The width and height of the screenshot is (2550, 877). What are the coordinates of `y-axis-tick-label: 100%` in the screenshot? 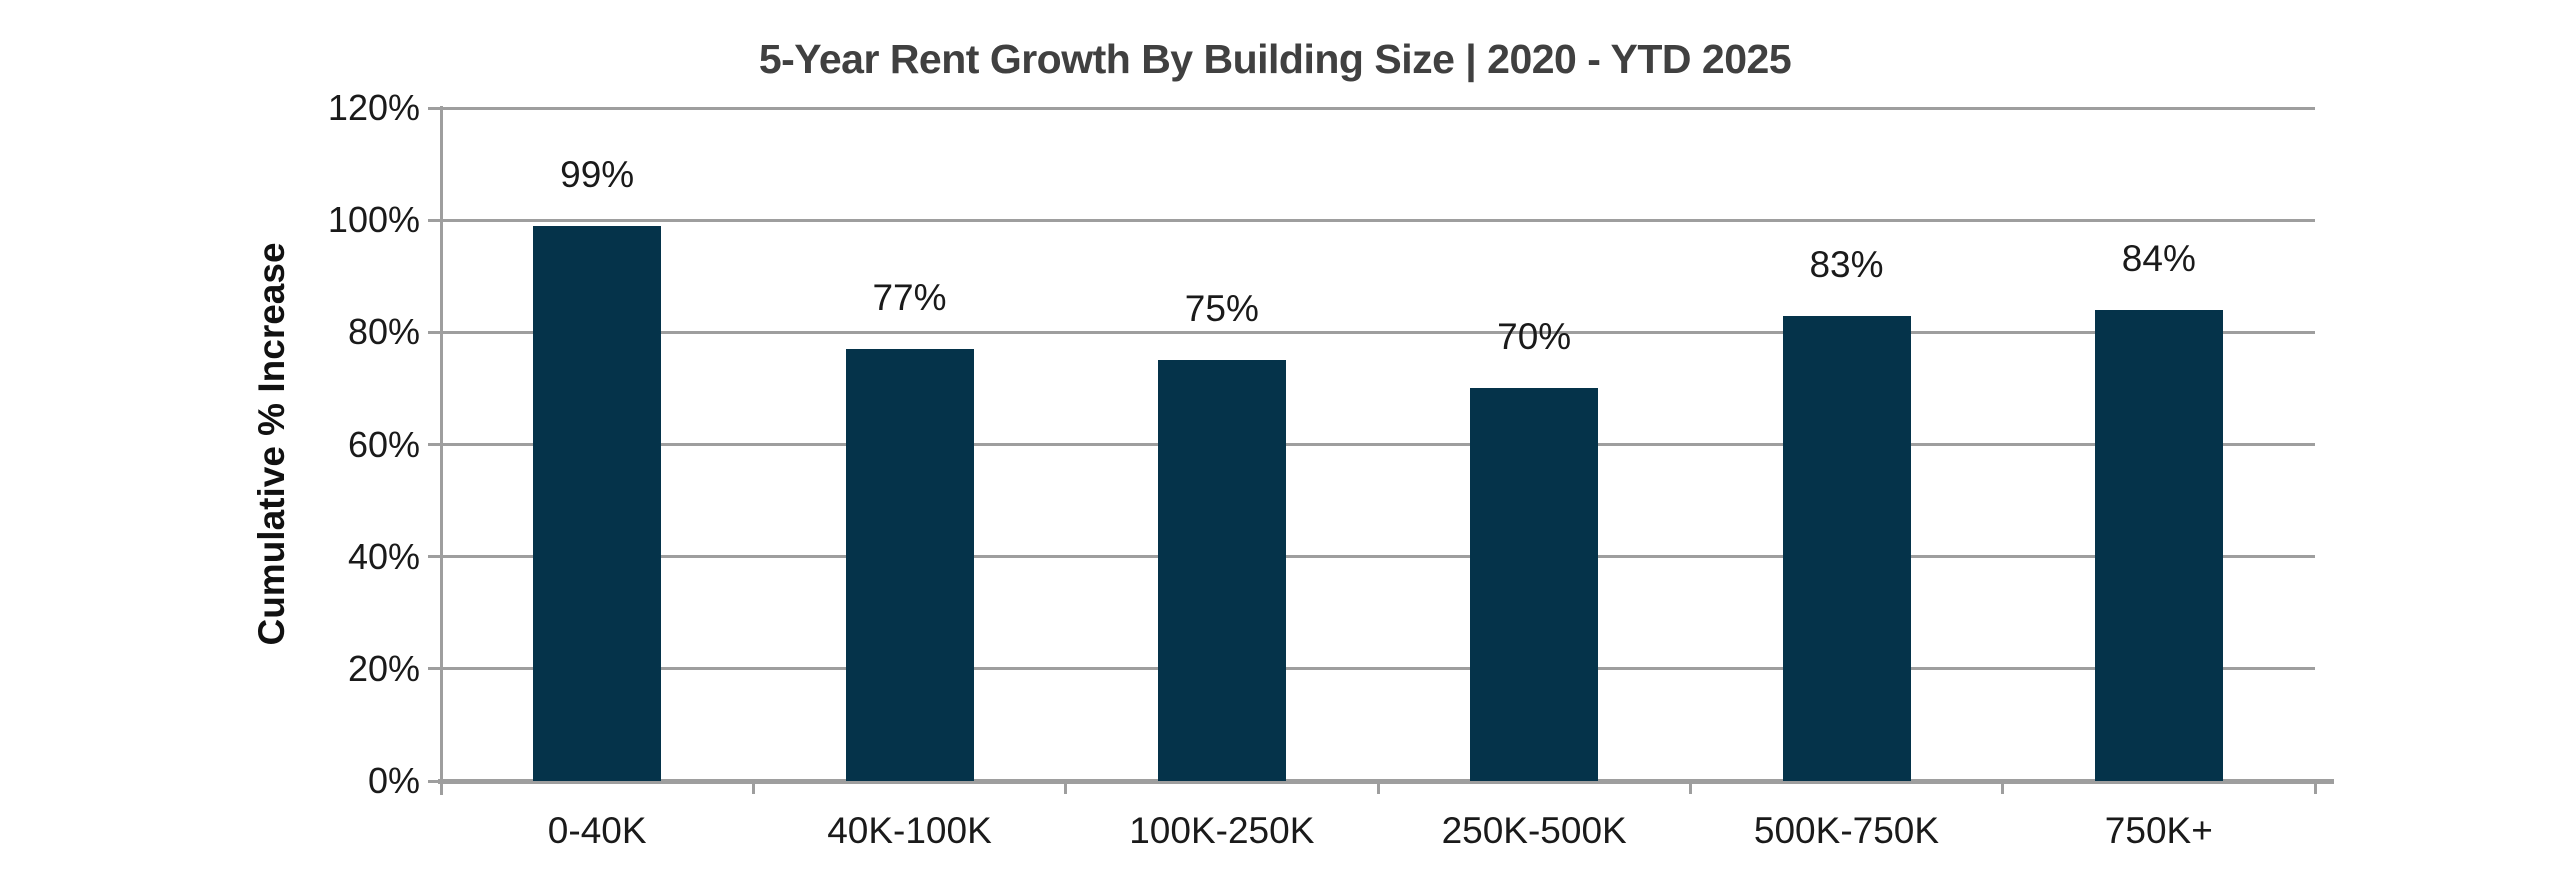 It's located at (373, 220).